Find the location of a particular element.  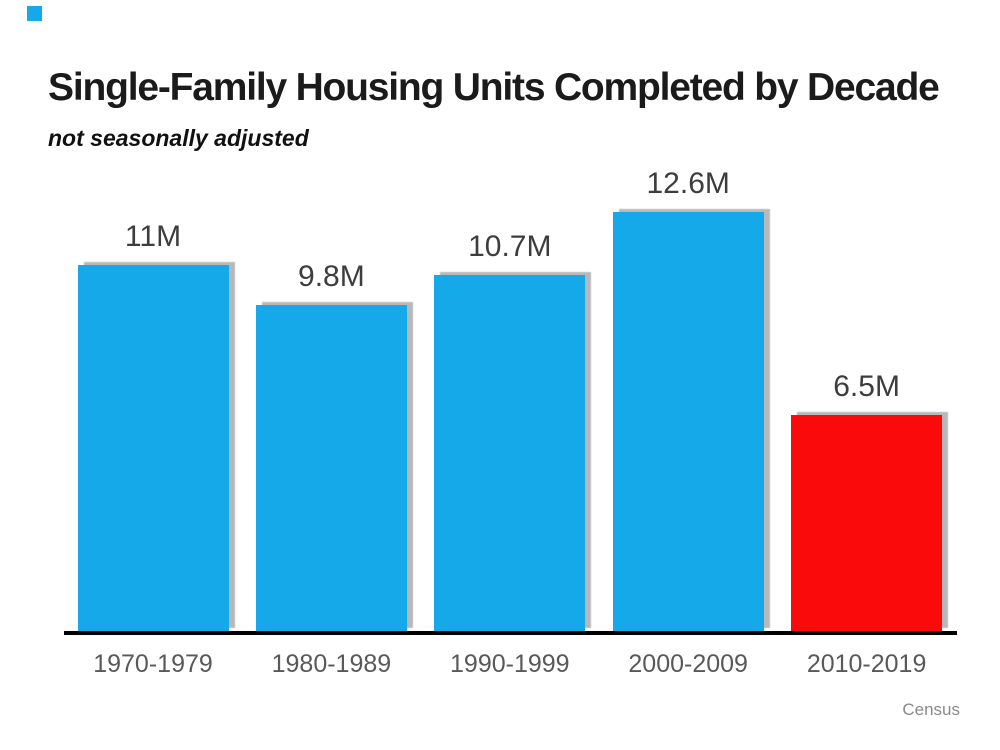

source-label: Census is located at coordinates (931, 709).